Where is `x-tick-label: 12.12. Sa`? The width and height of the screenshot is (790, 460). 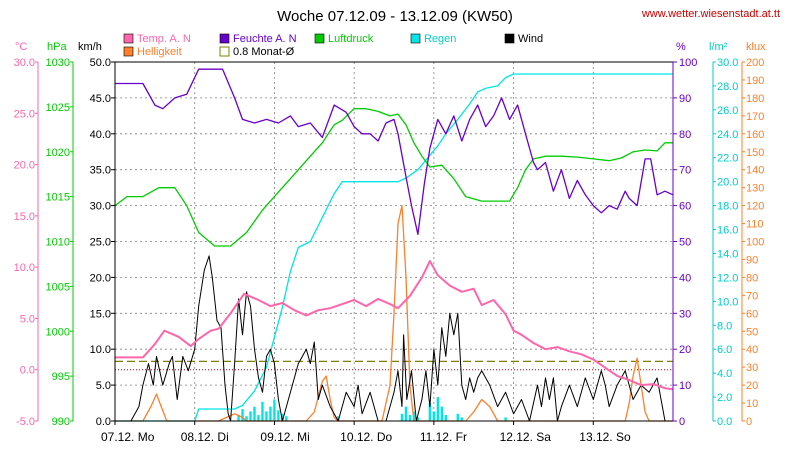 x-tick-label: 12.12. Sa is located at coordinates (526, 437).